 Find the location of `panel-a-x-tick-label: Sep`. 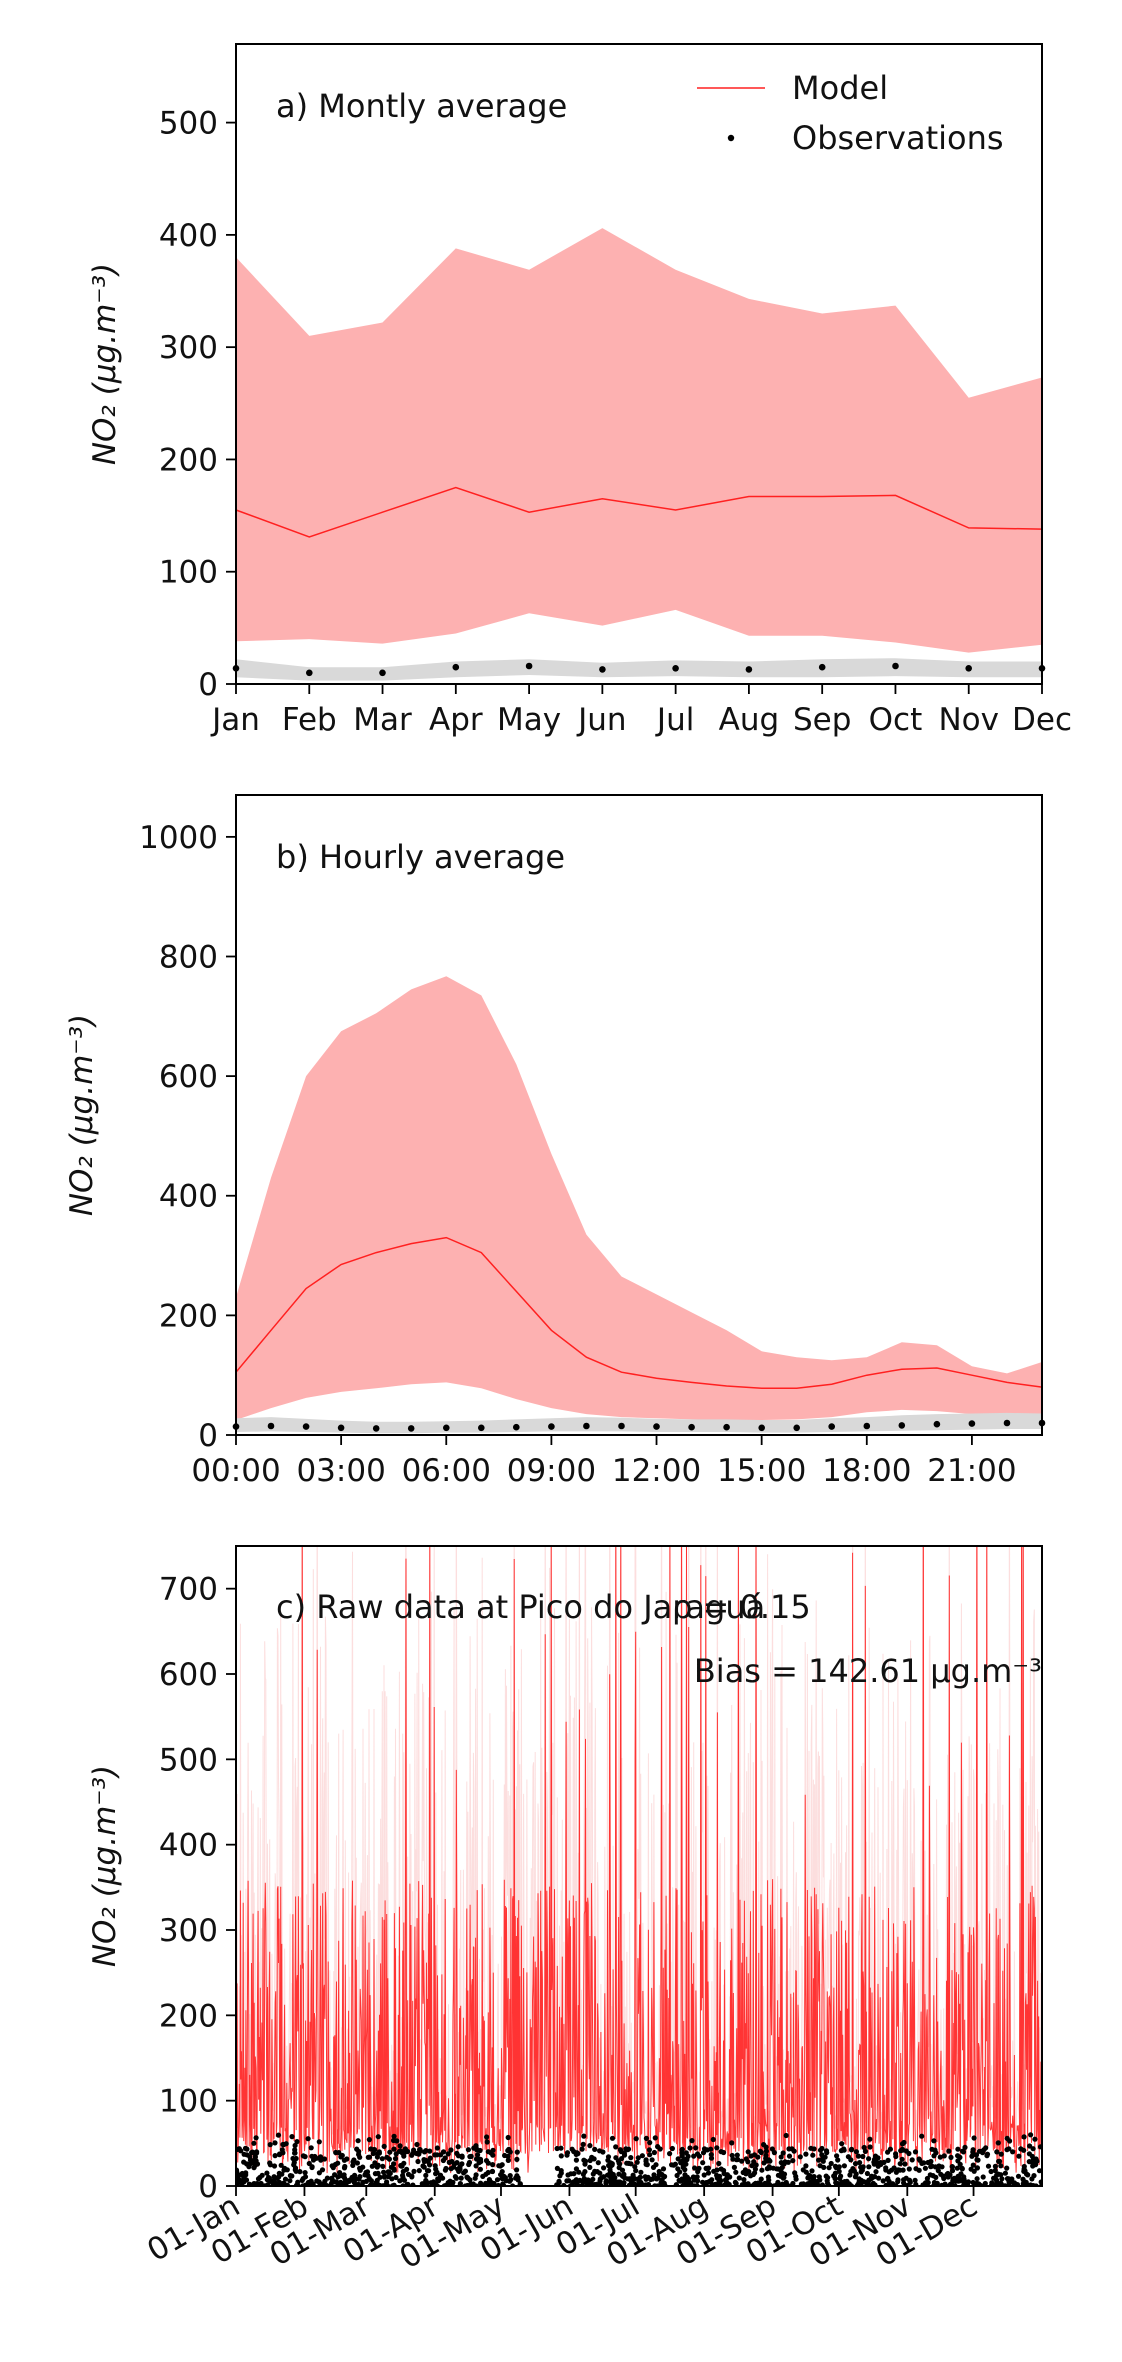

panel-a-x-tick-label: Sep is located at coordinates (822, 720).